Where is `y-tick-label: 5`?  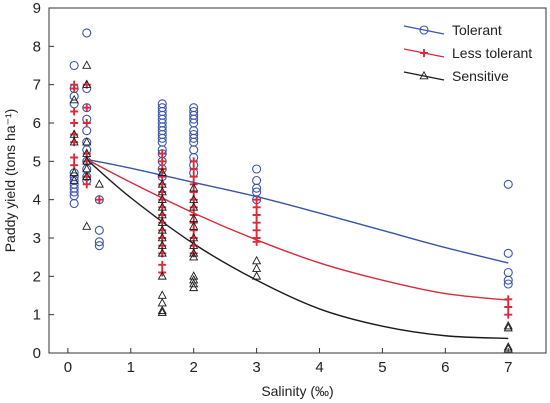 y-tick-label: 5 is located at coordinates (37, 161).